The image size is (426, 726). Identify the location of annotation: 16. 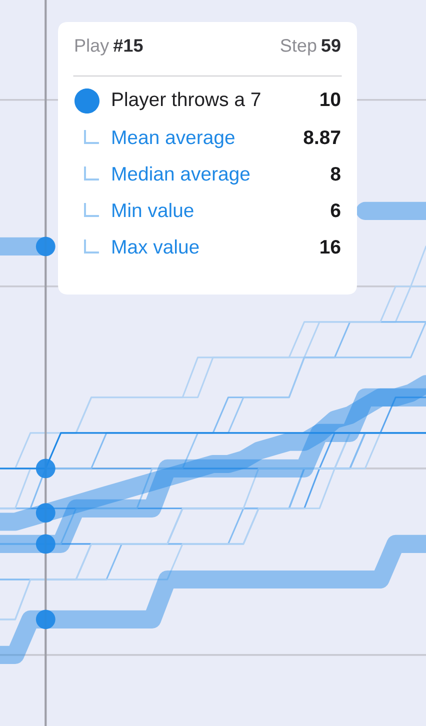
(330, 247).